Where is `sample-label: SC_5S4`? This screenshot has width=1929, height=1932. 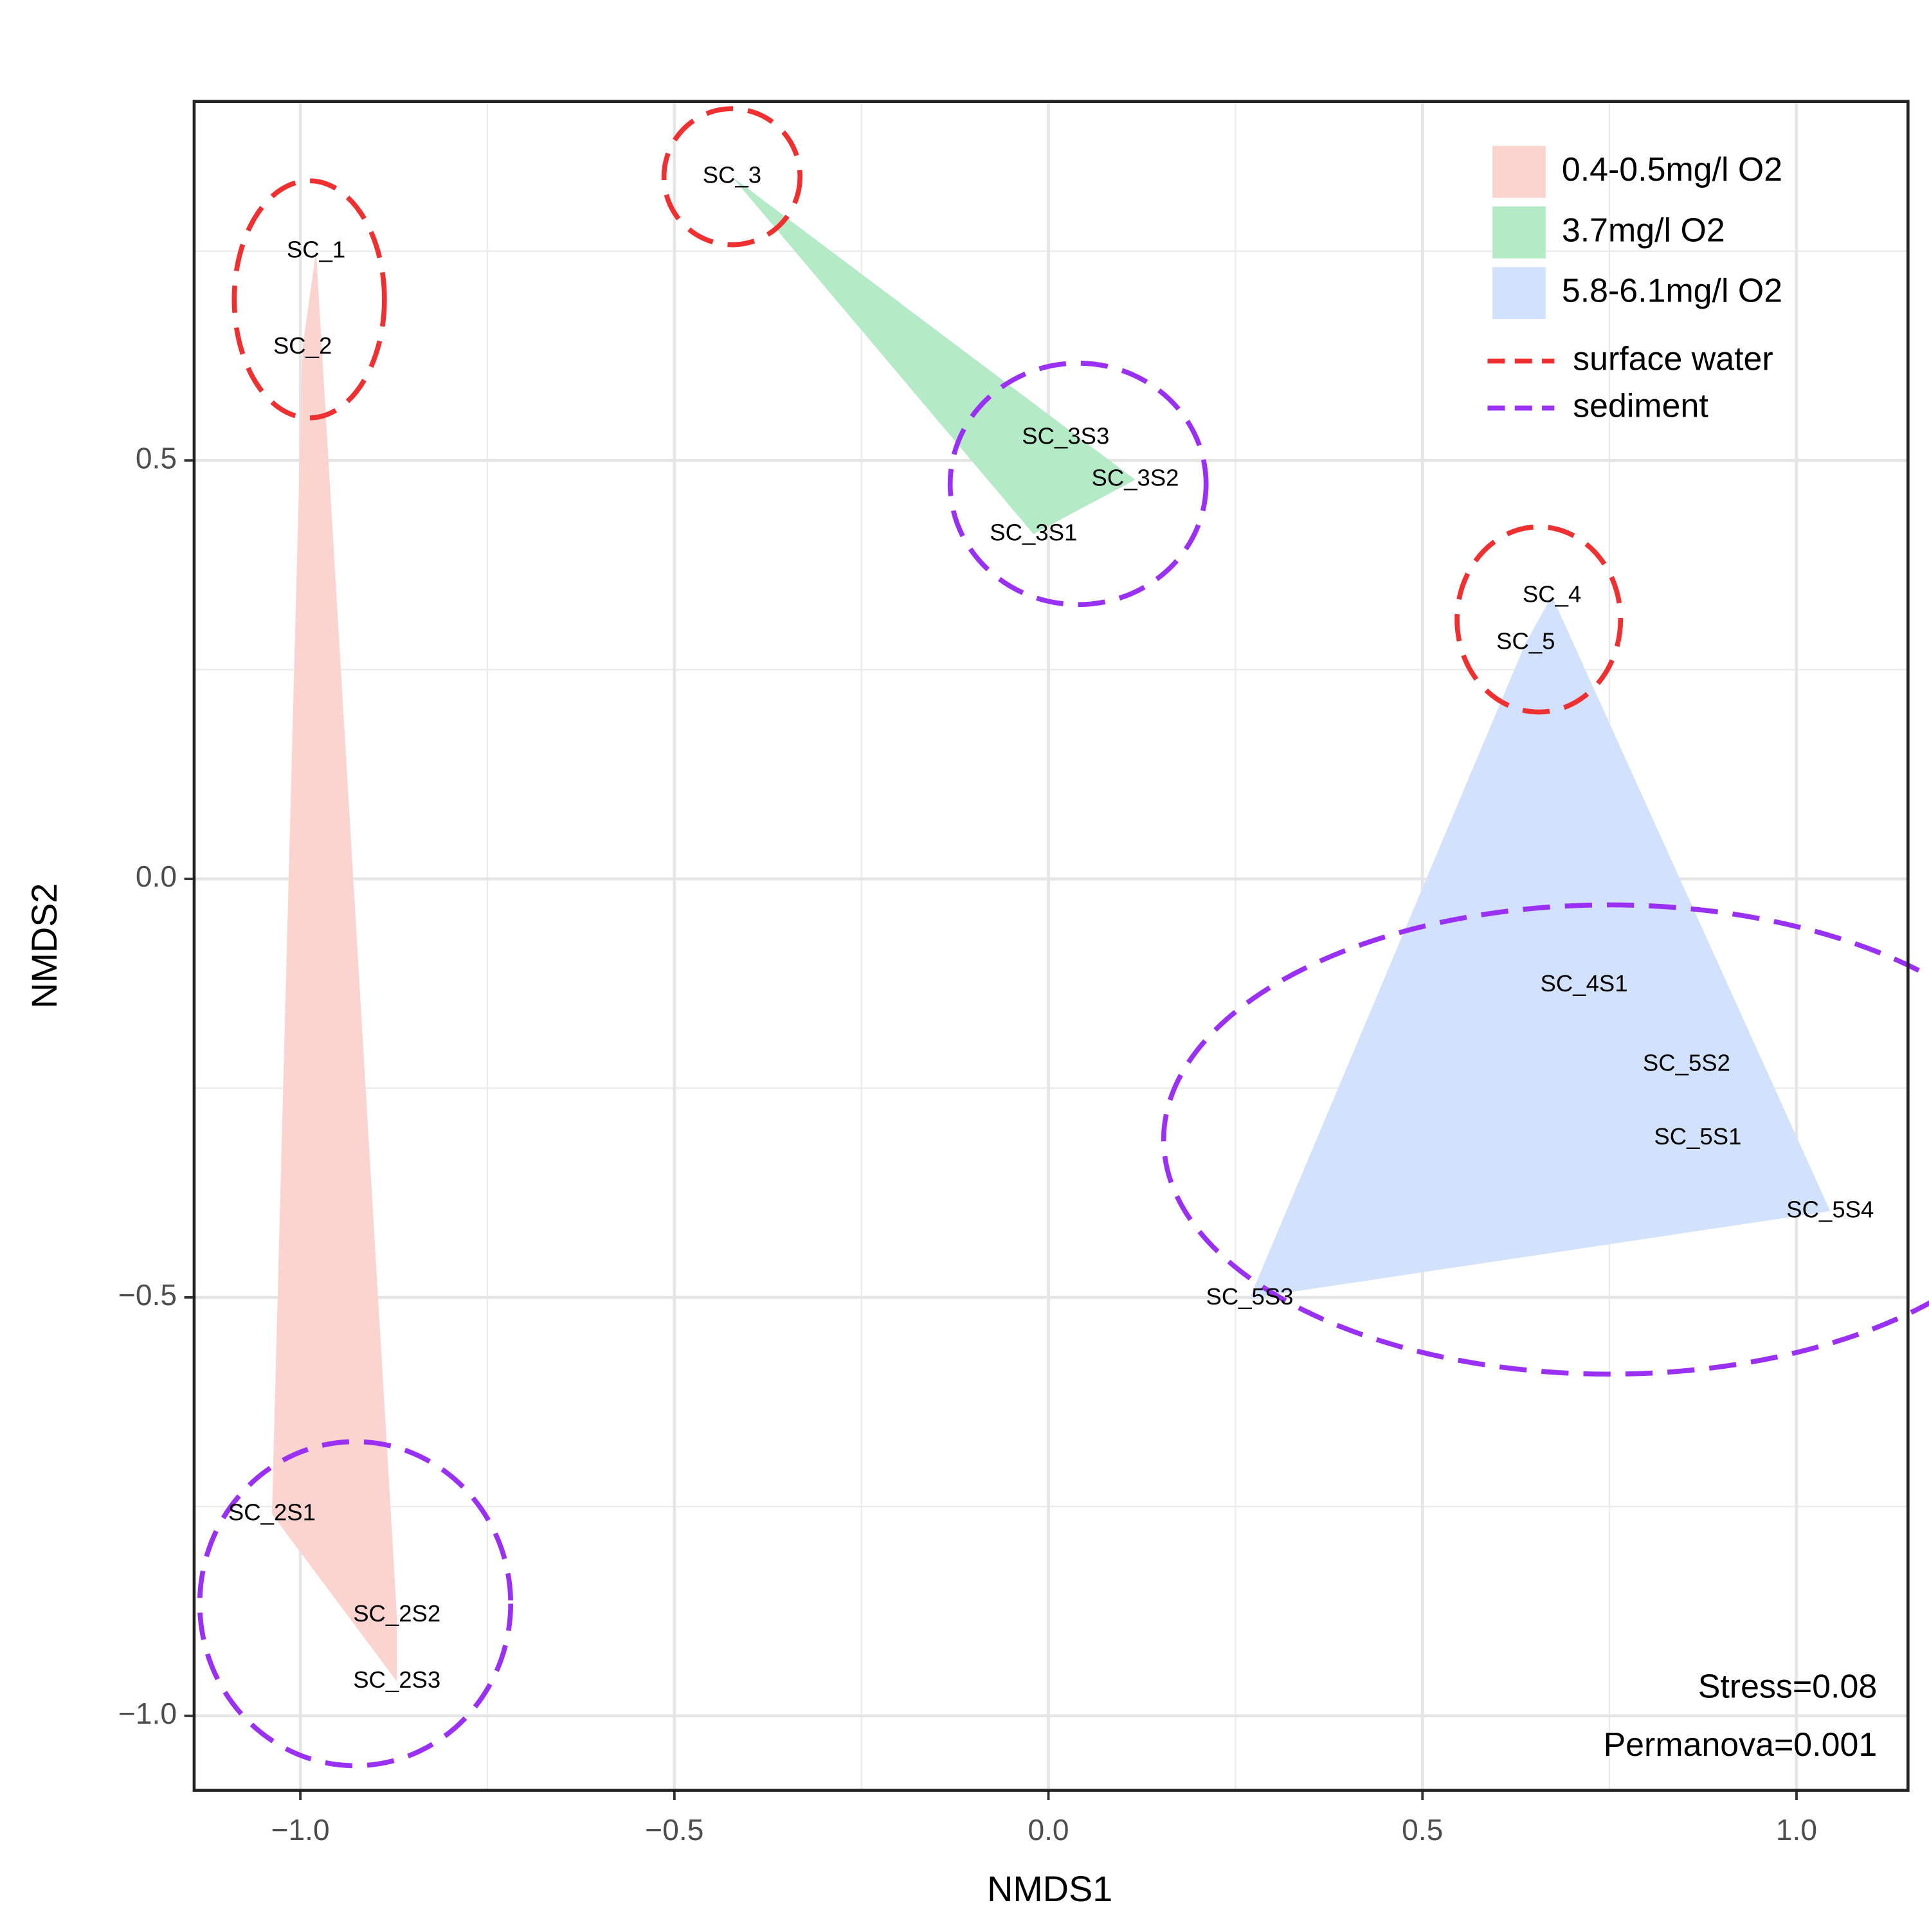
sample-label: SC_5S4 is located at coordinates (1830, 1209).